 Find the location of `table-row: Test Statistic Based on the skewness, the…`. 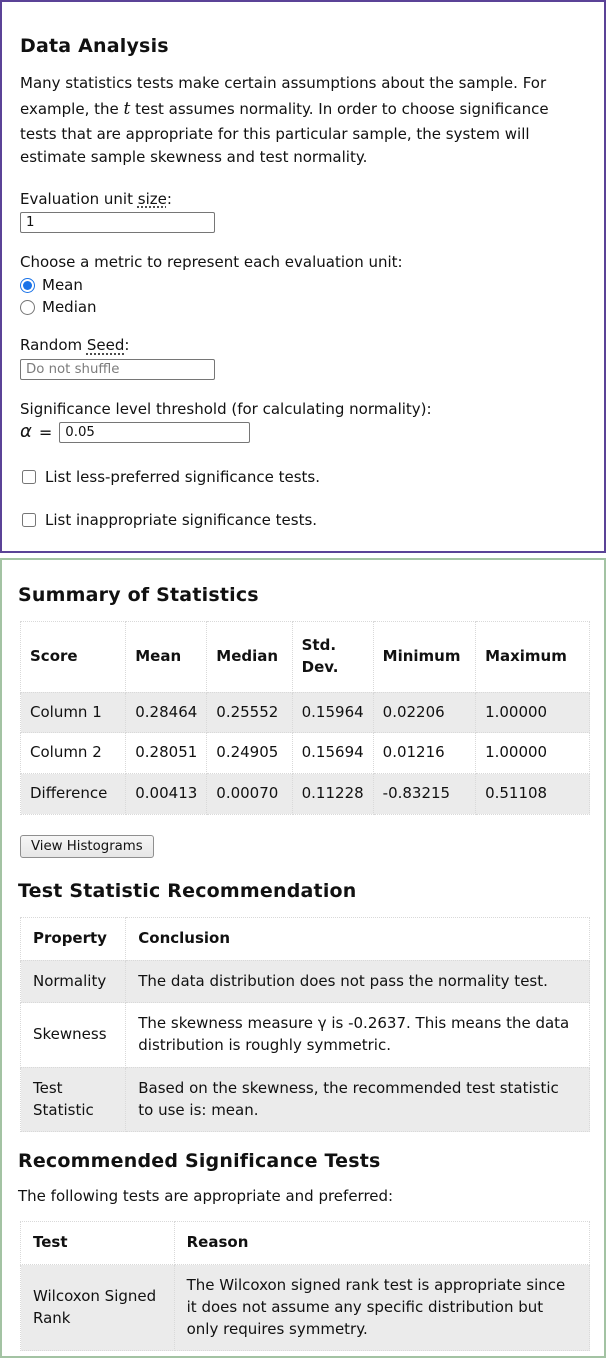

table-row: Test Statistic Based on the skewness, the… is located at coordinates (304, 1099).